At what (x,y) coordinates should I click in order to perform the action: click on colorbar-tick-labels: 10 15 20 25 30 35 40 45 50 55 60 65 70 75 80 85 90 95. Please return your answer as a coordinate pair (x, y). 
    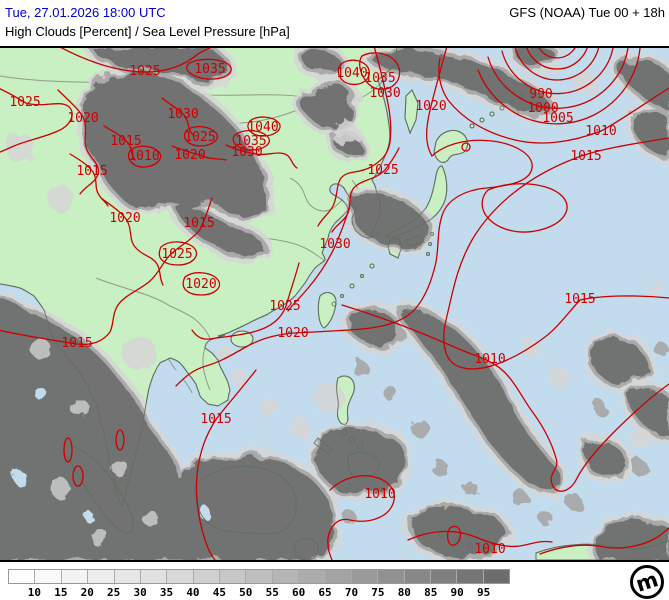
    Looking at the image, I should click on (334, 592).